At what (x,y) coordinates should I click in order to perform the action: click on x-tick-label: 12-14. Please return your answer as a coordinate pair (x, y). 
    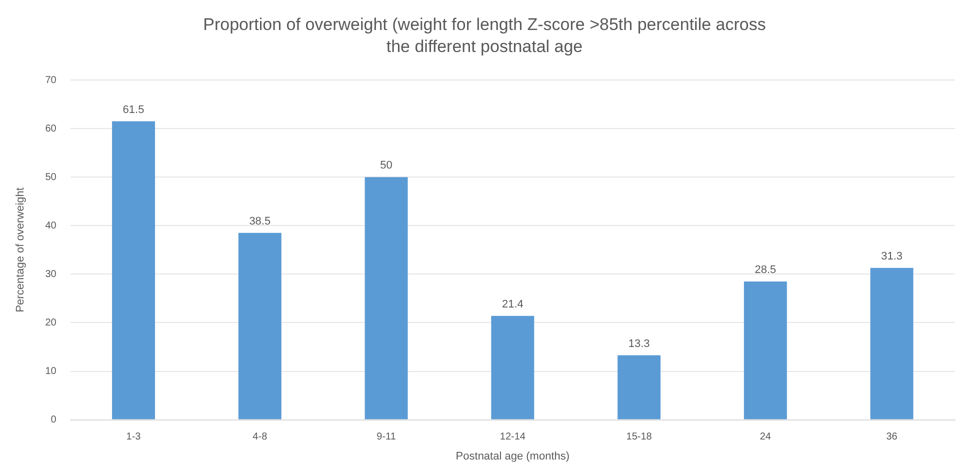
    Looking at the image, I should click on (513, 437).